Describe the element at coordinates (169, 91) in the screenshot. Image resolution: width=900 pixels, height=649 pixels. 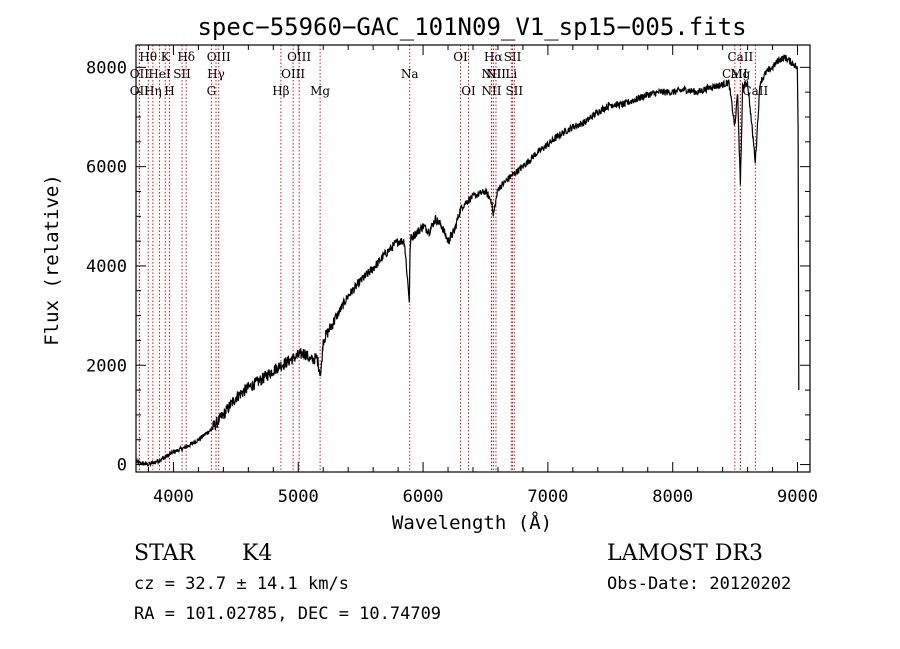
I see `line-label-6: H` at that location.